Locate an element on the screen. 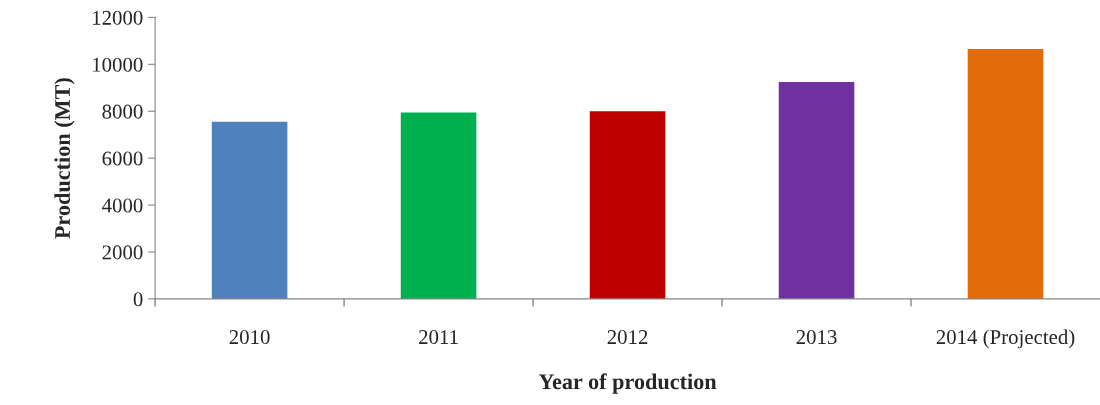 The height and width of the screenshot is (405, 1100). x-tick-label: 2012 is located at coordinates (627, 337).